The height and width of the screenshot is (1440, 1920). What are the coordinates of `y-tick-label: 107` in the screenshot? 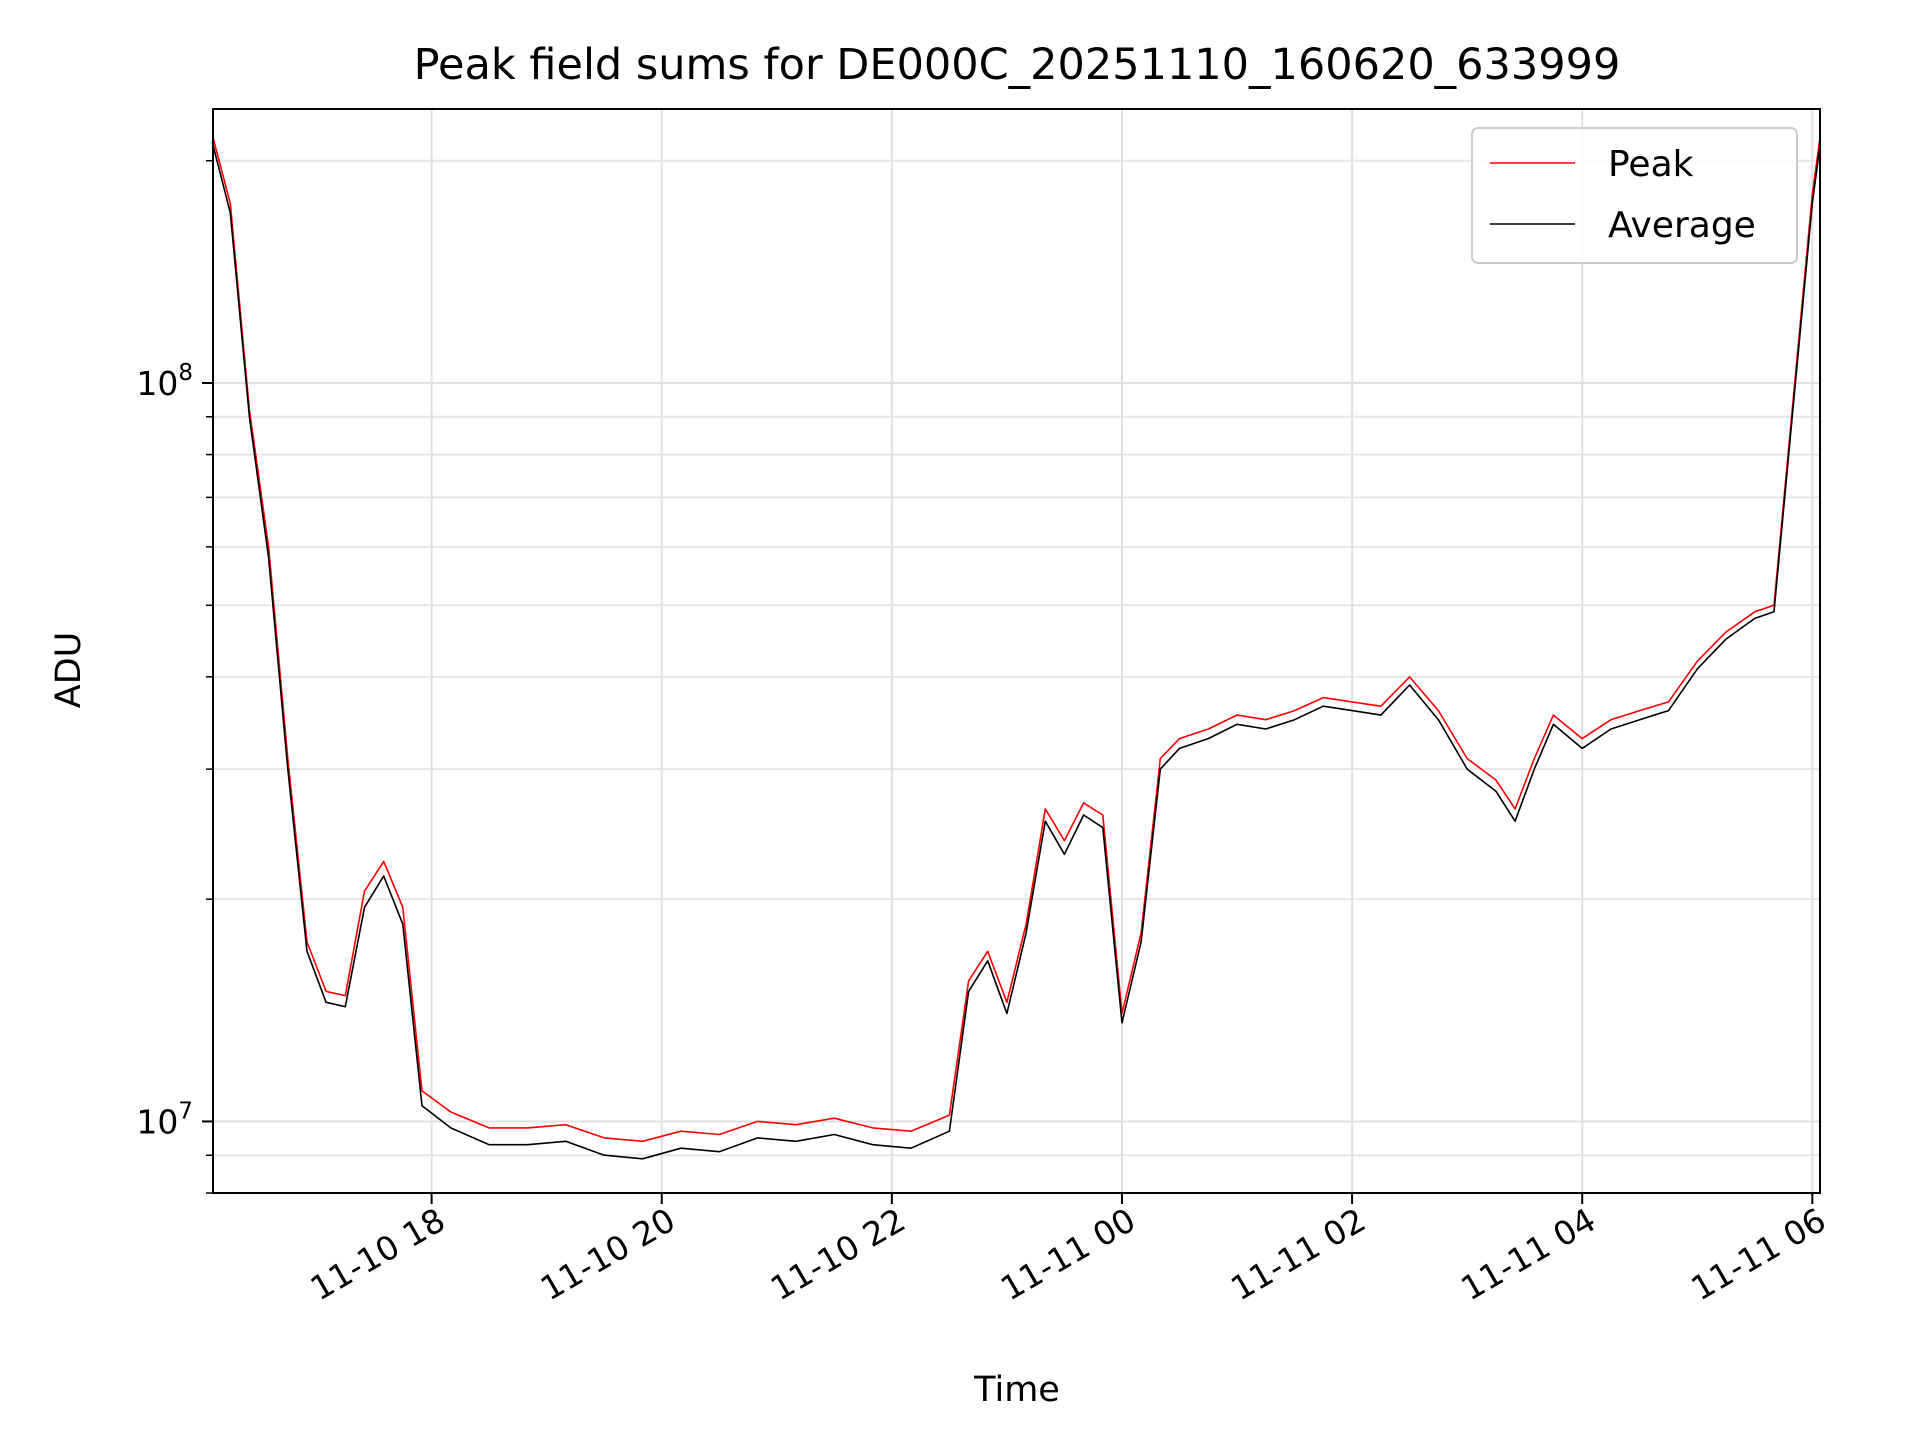 It's located at (164, 1119).